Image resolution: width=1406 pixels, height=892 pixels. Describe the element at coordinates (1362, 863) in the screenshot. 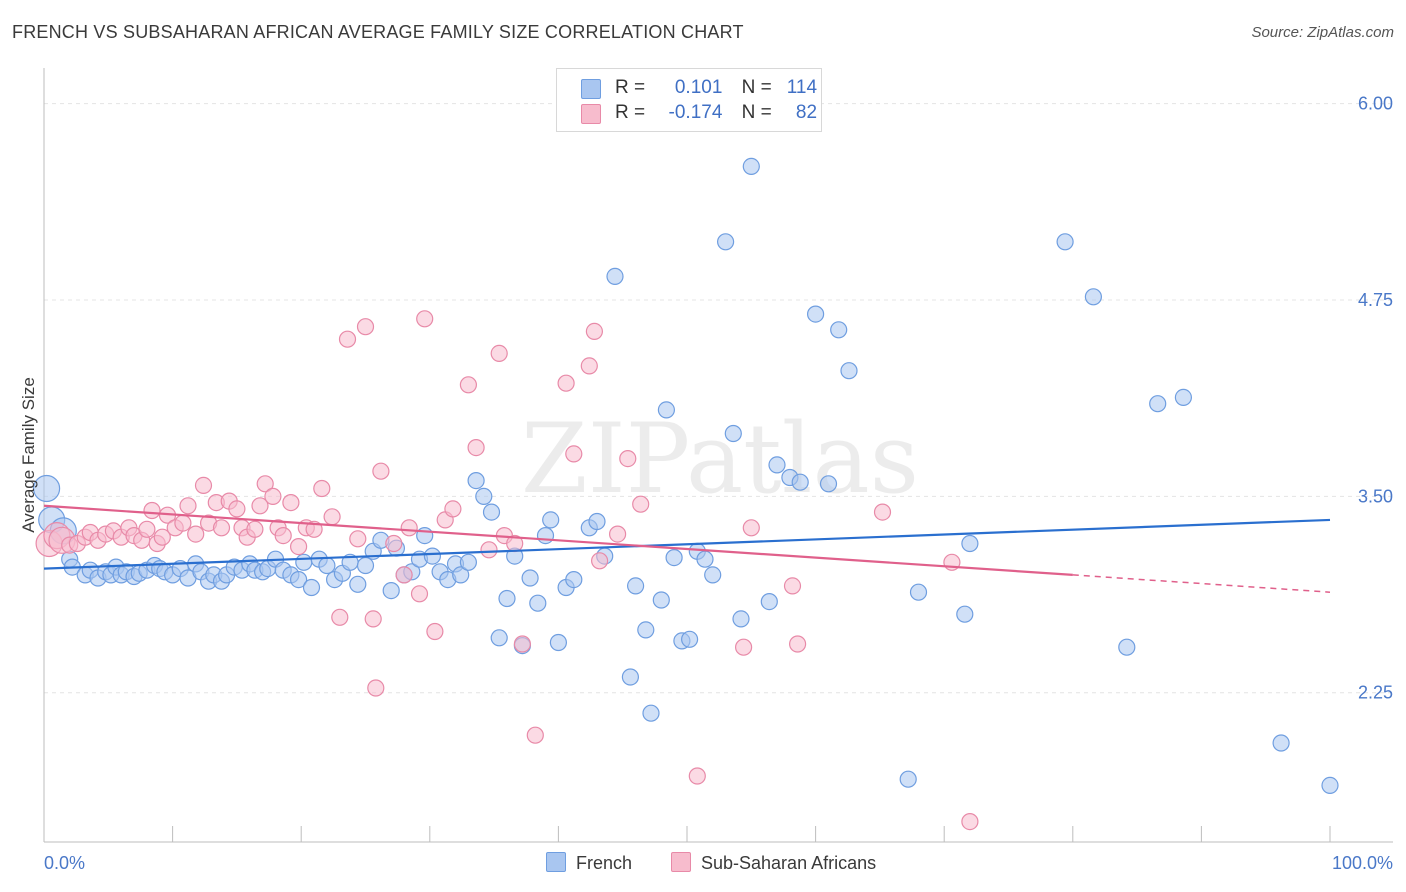

I see `x-tick-label-max: 100.0%` at that location.